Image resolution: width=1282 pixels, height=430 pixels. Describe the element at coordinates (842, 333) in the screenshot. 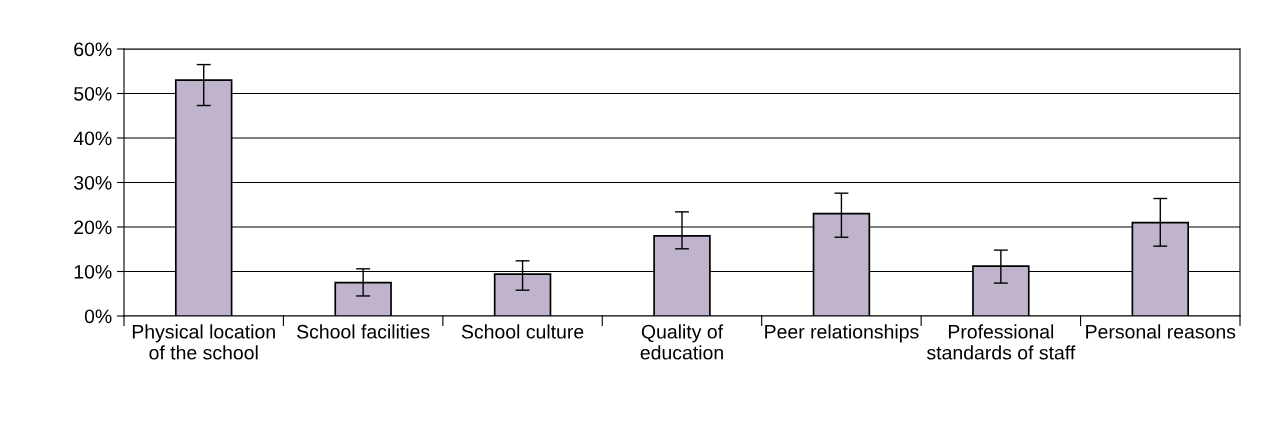

I see `x-tick-label: Peer relationships` at that location.